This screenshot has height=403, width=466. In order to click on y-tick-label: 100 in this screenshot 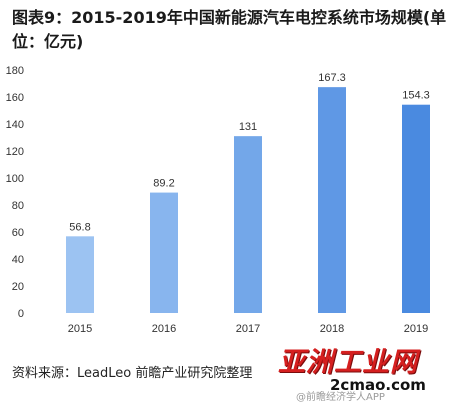, I will do `click(15, 179)`.